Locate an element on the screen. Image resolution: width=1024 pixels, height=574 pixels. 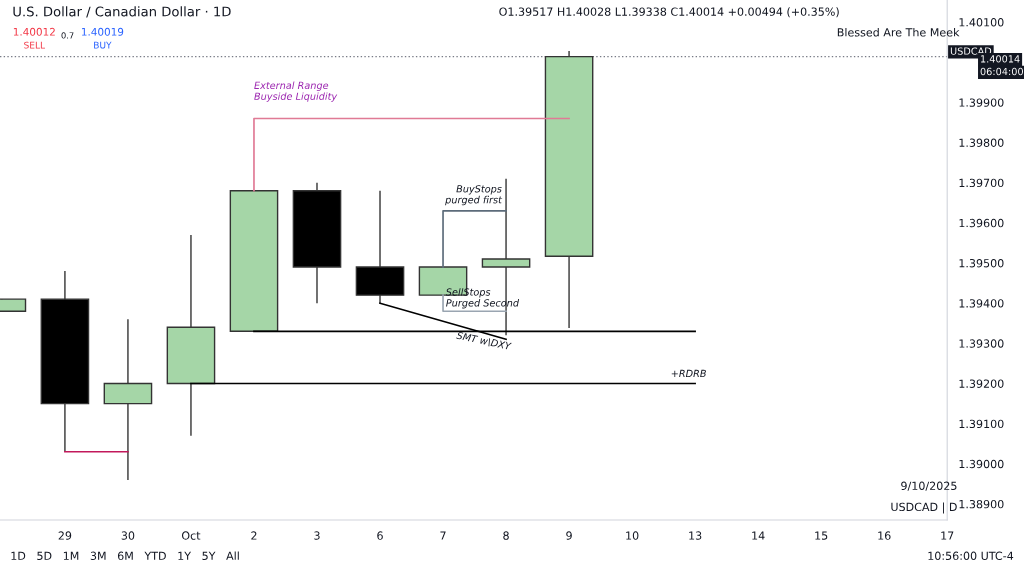
x-tick-label: 8 is located at coordinates (506, 535).